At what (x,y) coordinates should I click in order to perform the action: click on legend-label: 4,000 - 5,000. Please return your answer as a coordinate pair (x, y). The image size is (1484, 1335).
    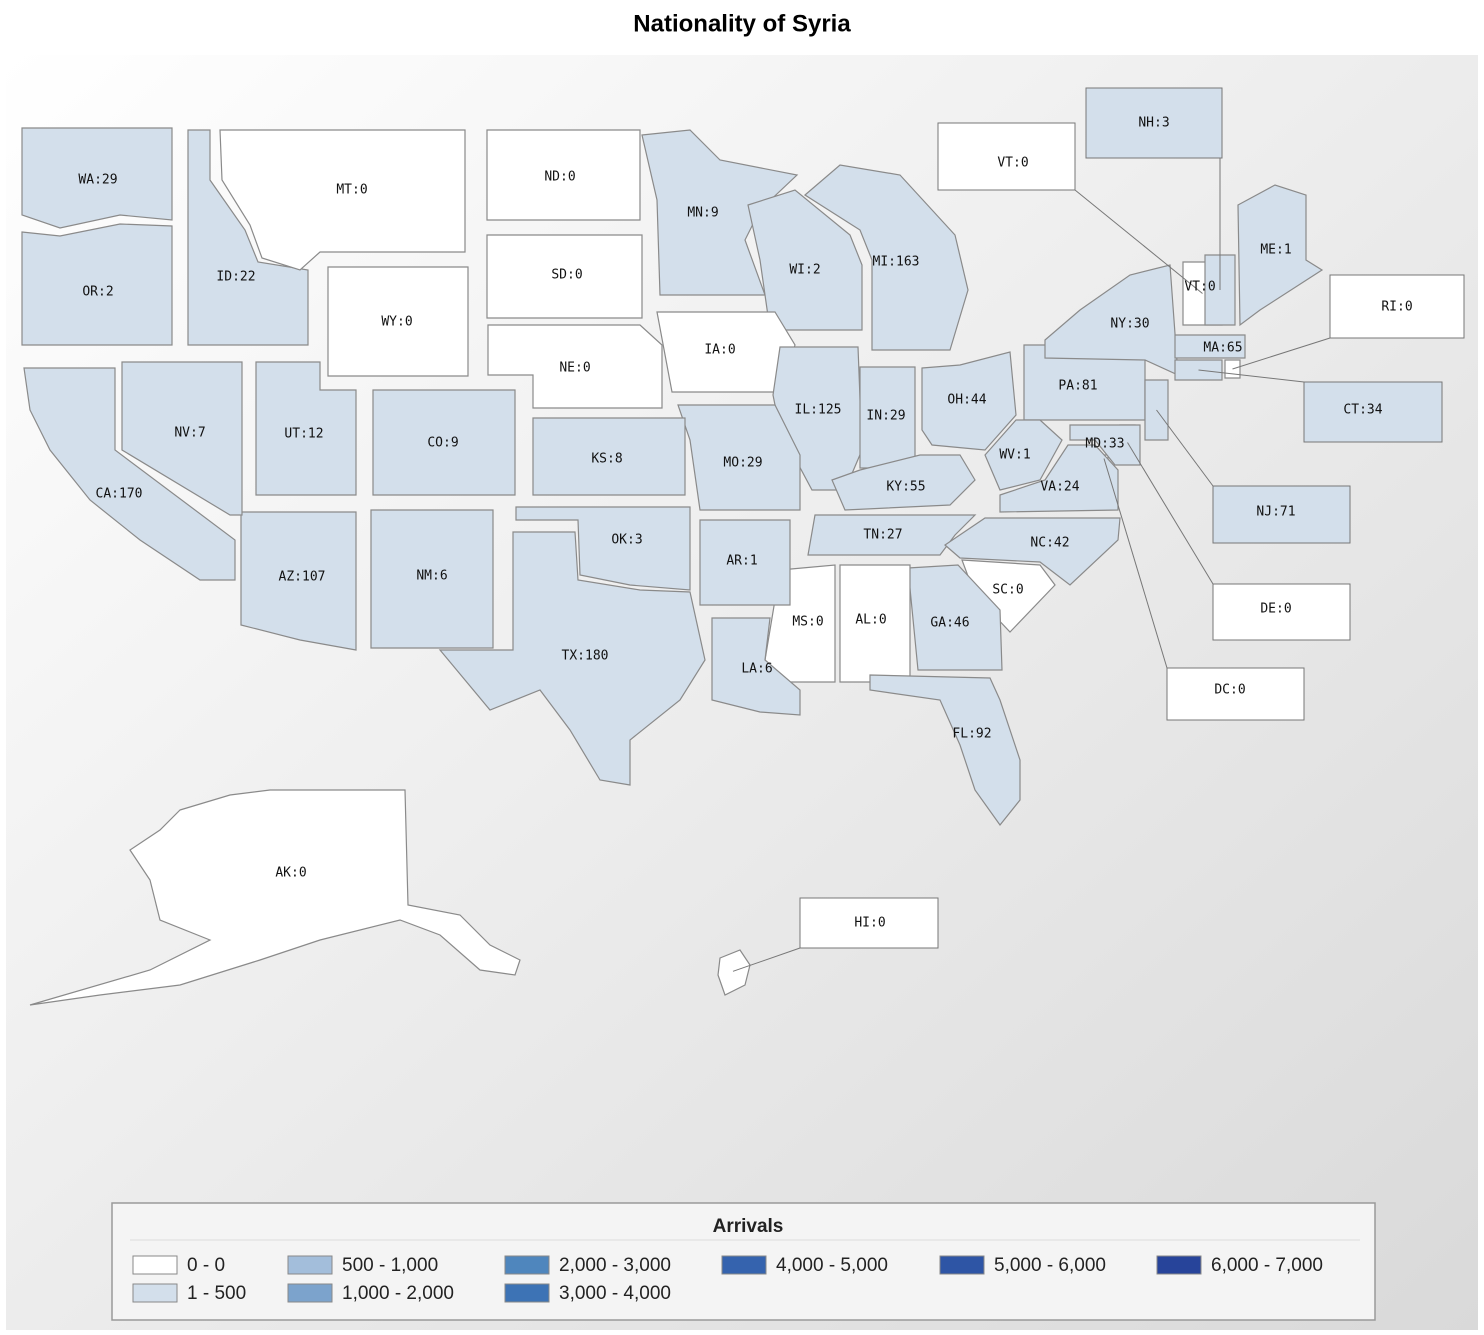
    Looking at the image, I should click on (832, 1265).